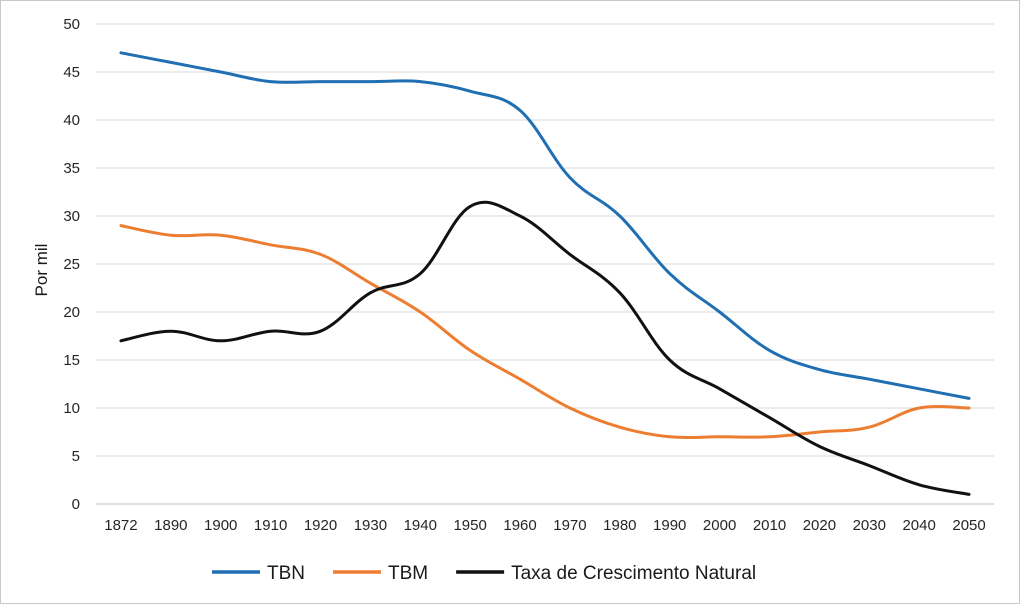 Image resolution: width=1020 pixels, height=604 pixels. I want to click on x-tick-label: 2030, so click(869, 525).